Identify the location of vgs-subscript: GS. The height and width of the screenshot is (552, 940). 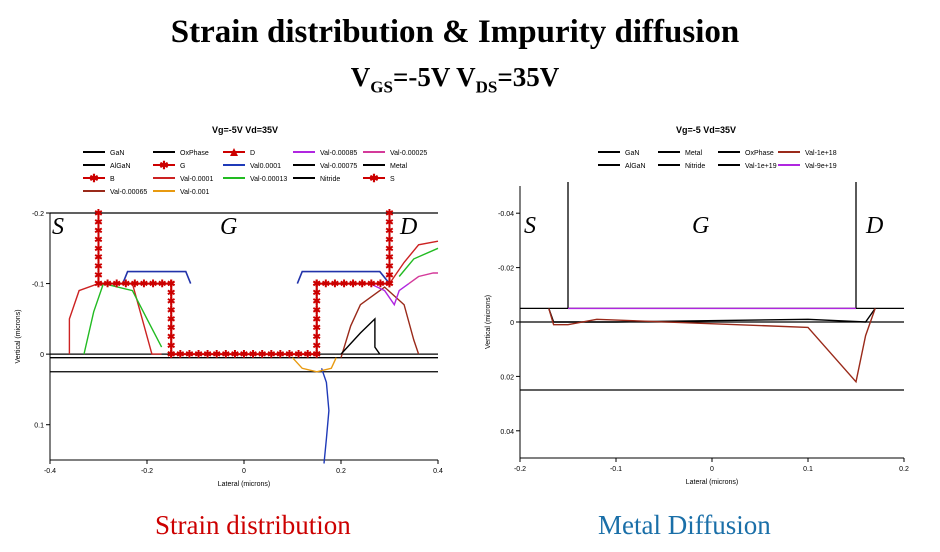
(381, 87).